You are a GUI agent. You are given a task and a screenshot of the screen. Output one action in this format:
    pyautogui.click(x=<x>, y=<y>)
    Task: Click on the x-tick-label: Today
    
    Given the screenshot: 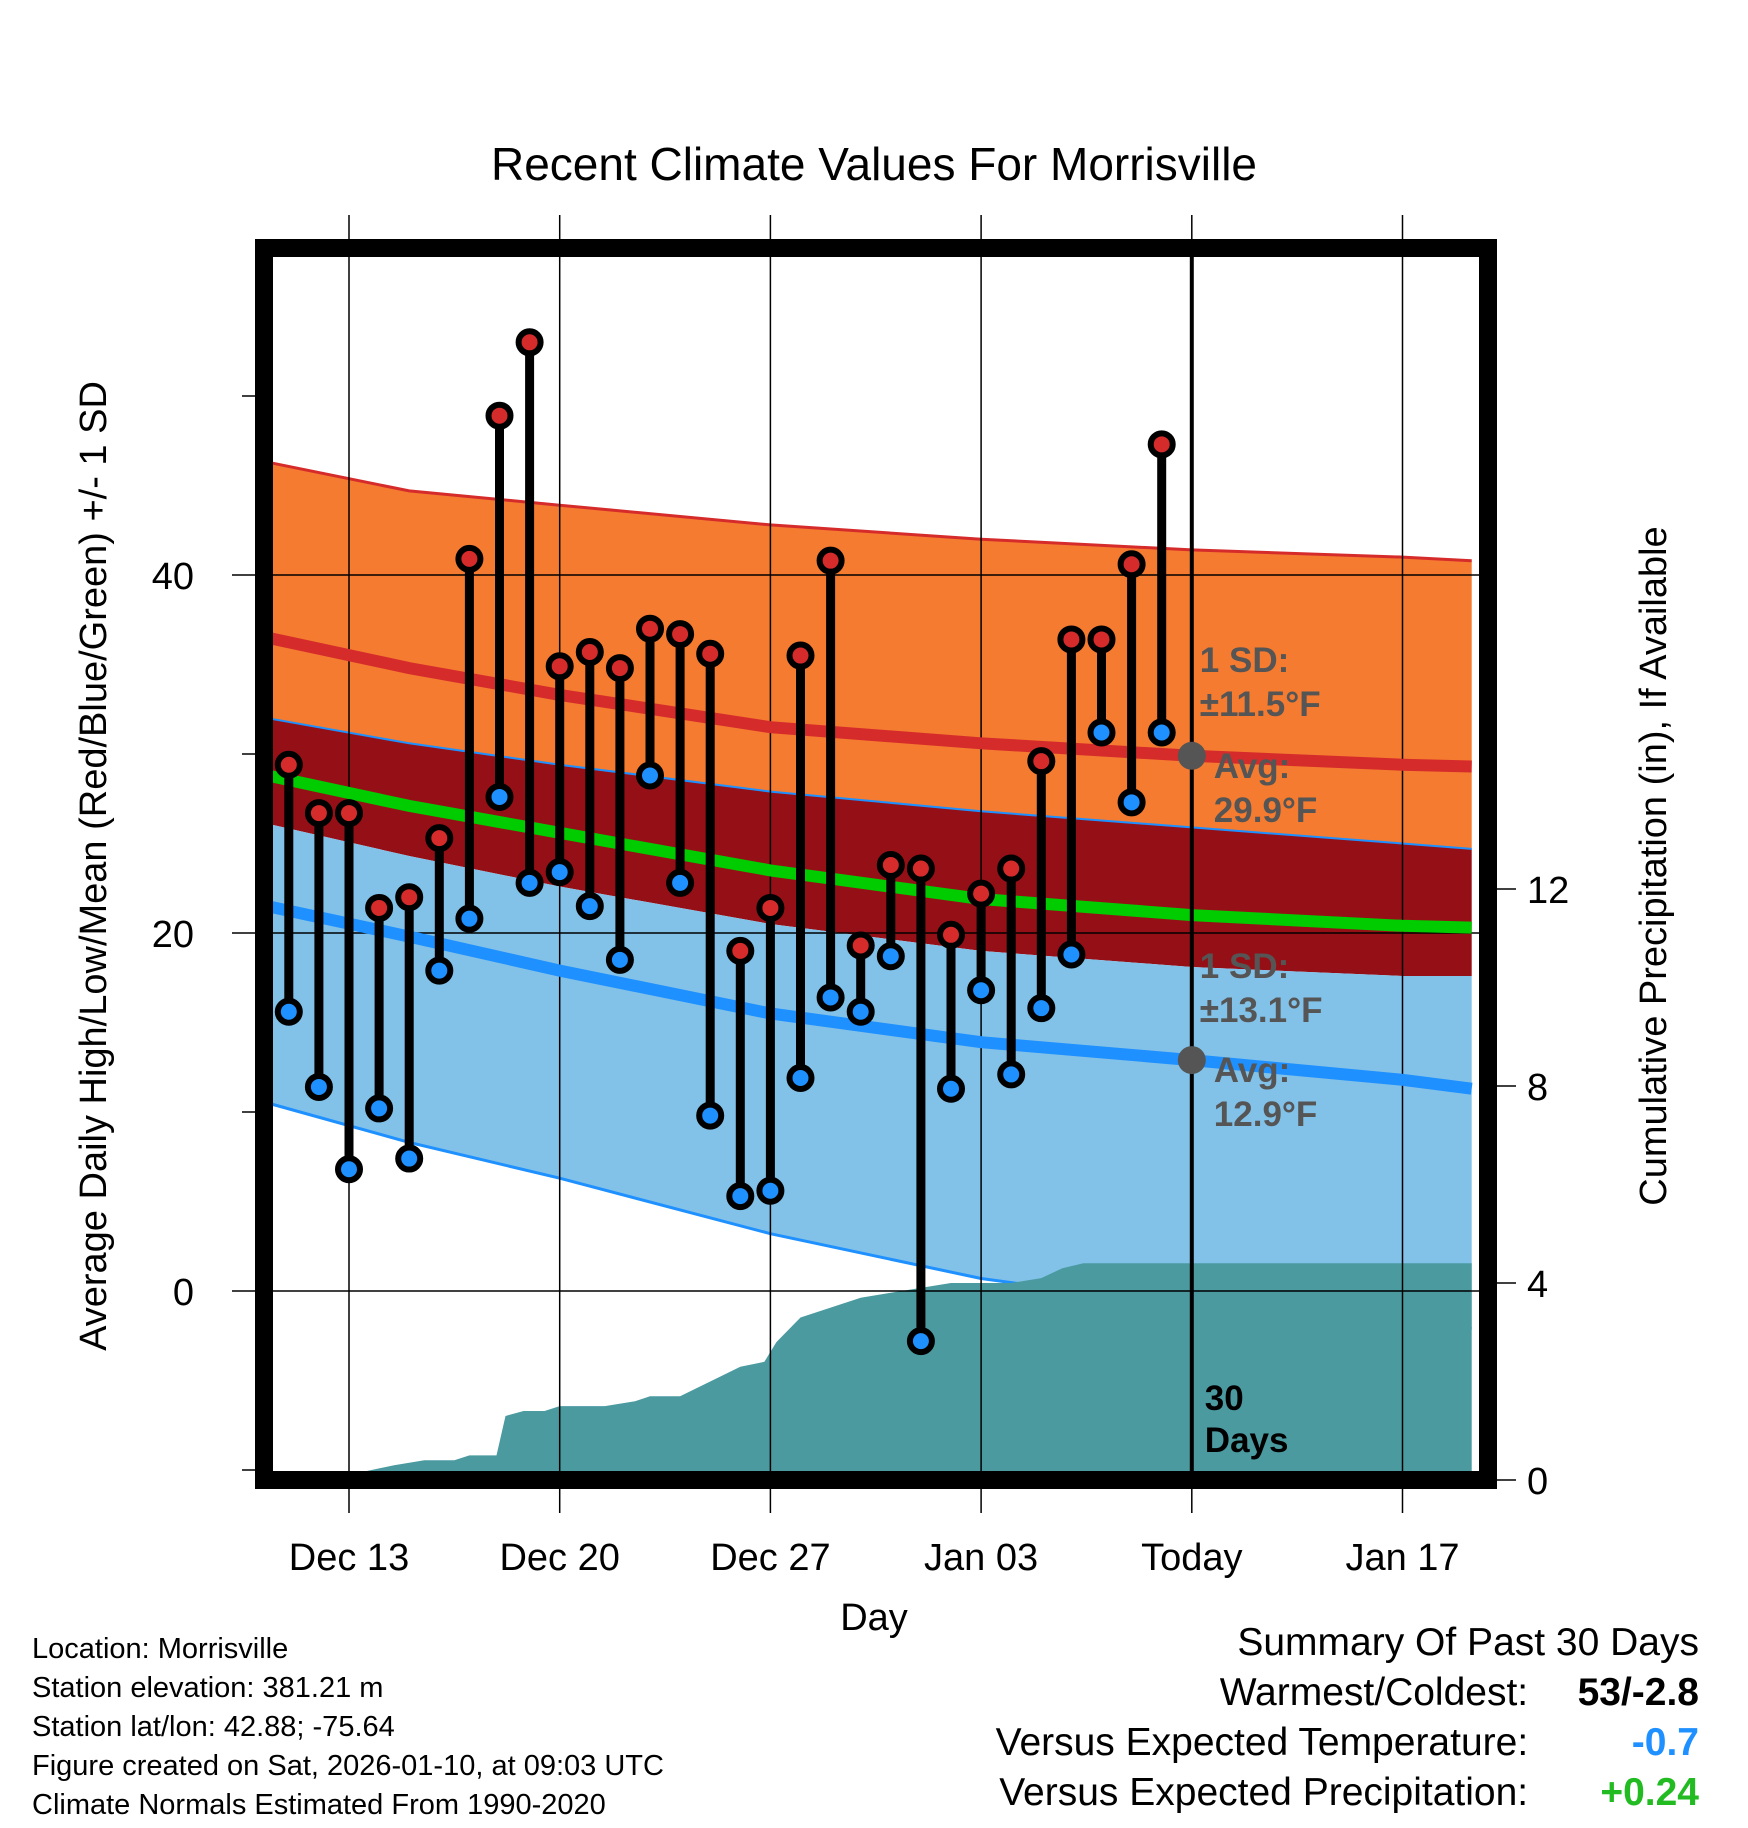 What is the action you would take?
    pyautogui.click(x=1191, y=1558)
    